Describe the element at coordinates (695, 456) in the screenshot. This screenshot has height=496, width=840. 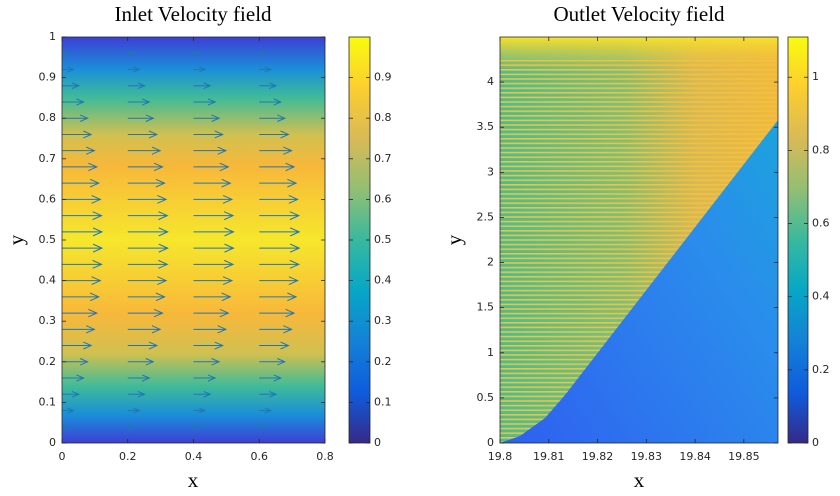
I see `x-tick-label: 19.84` at that location.